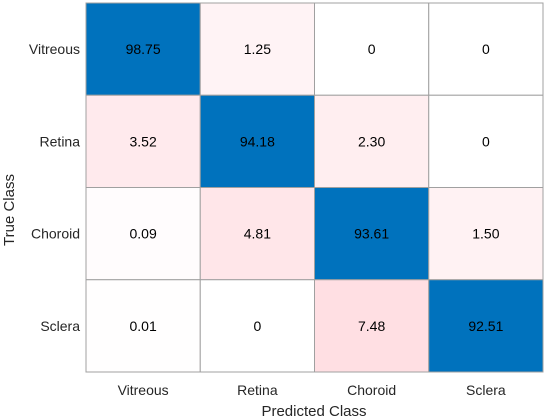 The width and height of the screenshot is (546, 420). What do you see at coordinates (55, 234) in the screenshot?
I see `y-tick-label-2: Choroid` at bounding box center [55, 234].